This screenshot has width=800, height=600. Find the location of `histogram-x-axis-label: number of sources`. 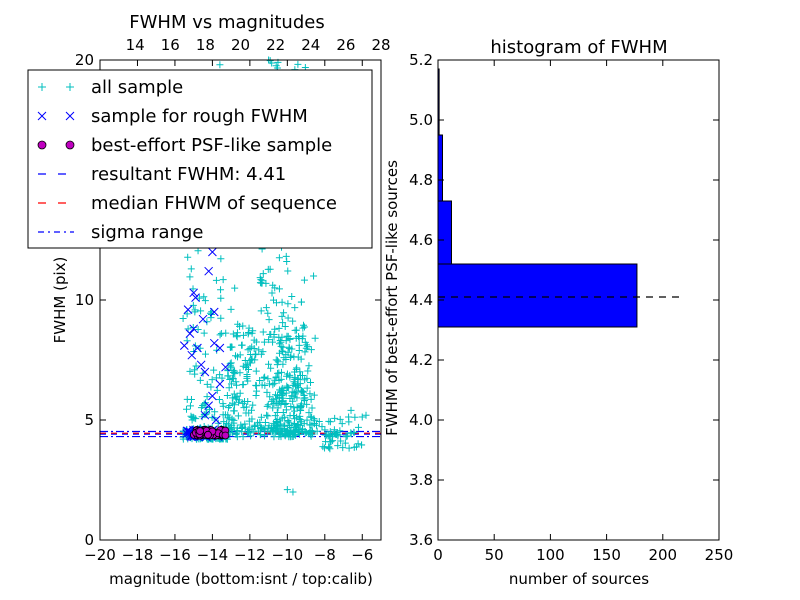

histogram-x-axis-label: number of sources is located at coordinates (579, 579).